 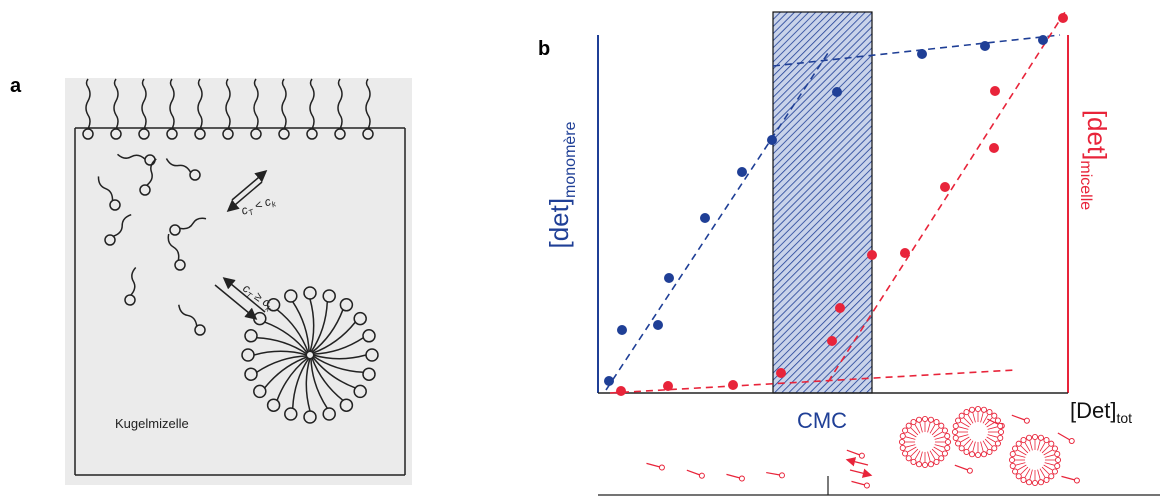 I want to click on cmc-label: CMC, so click(x=822, y=420).